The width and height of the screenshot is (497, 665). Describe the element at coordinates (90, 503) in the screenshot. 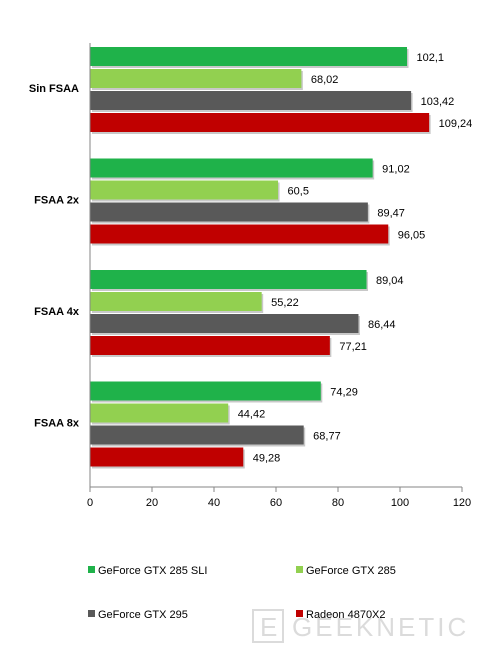

I see `x-tick-label: 0` at that location.